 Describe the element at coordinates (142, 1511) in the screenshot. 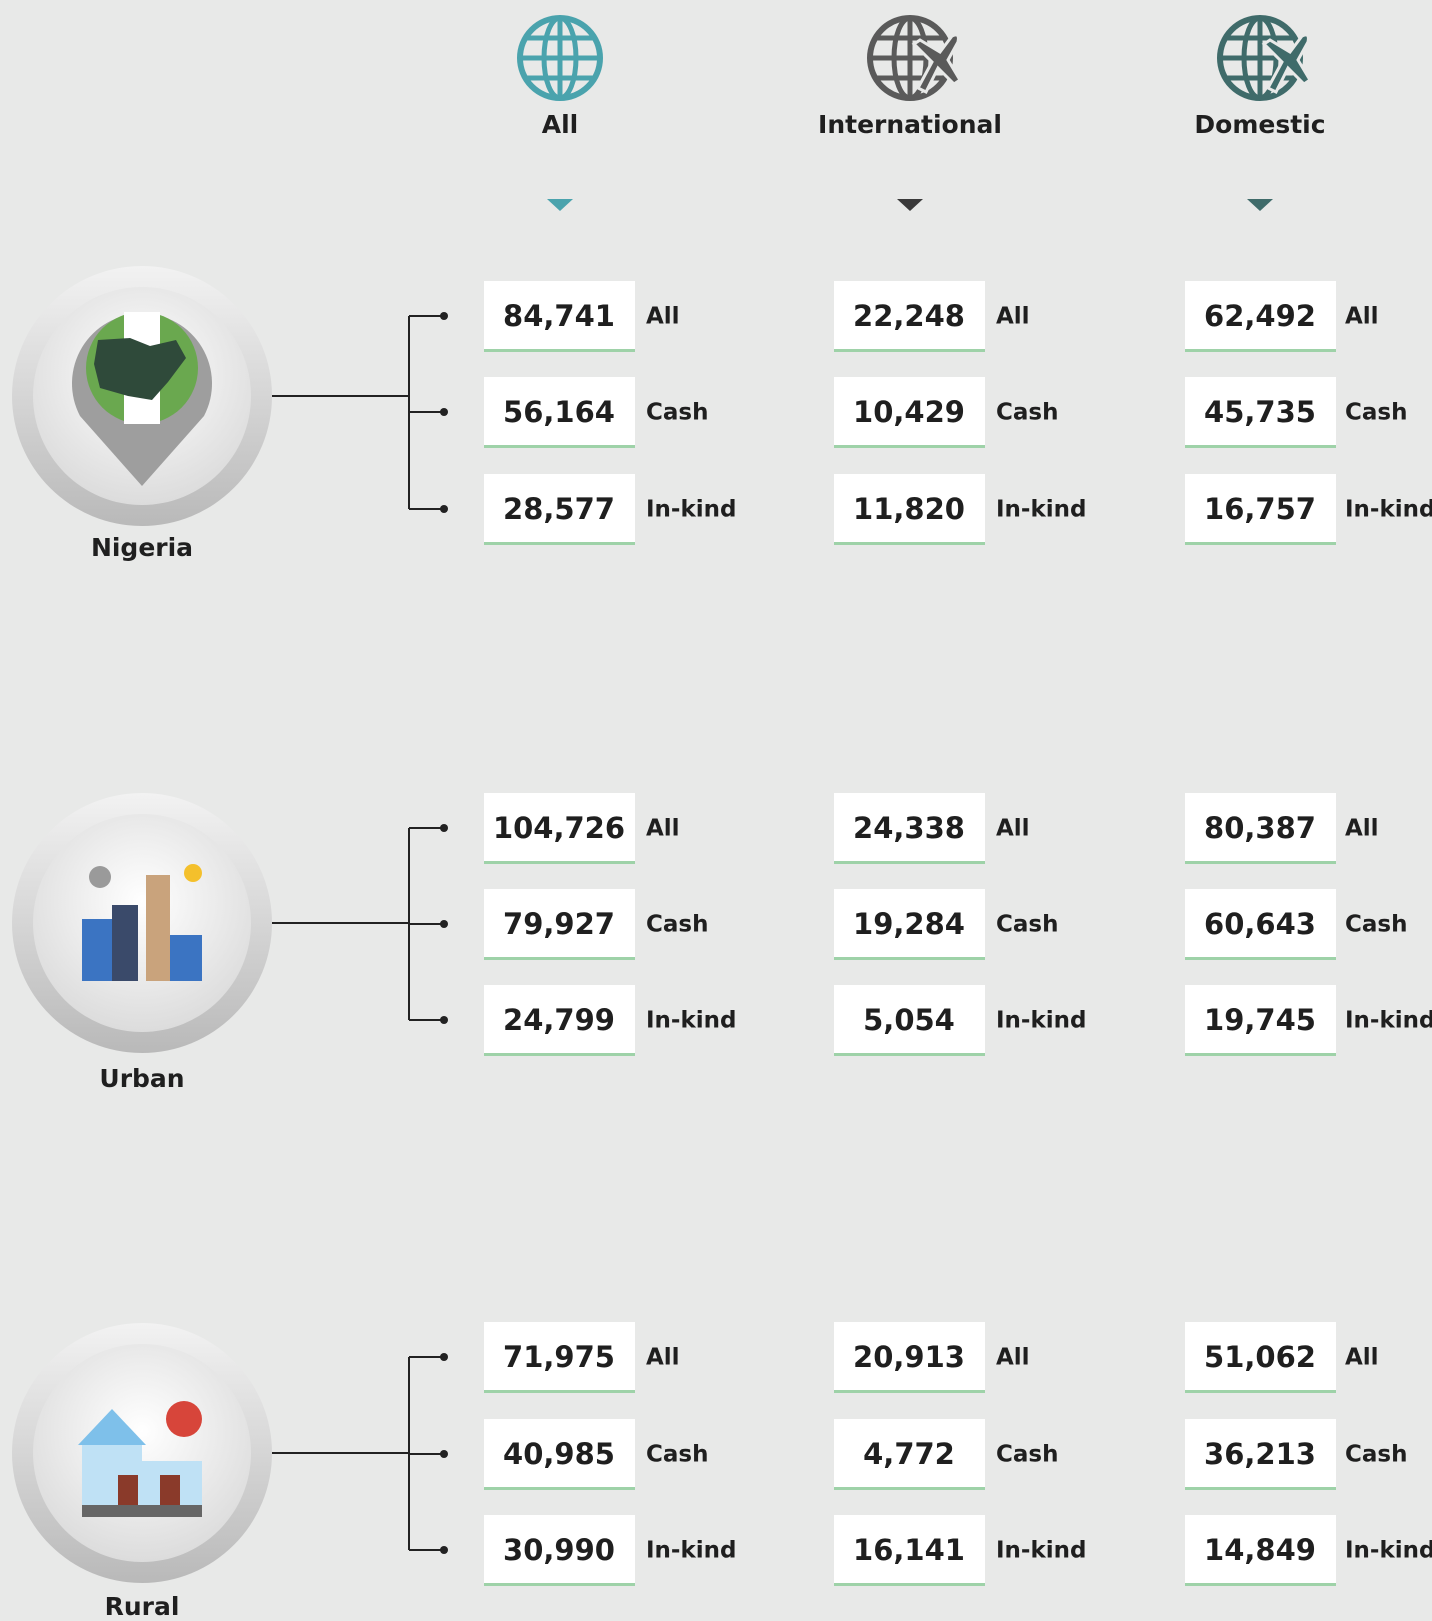

I see `ground` at that location.